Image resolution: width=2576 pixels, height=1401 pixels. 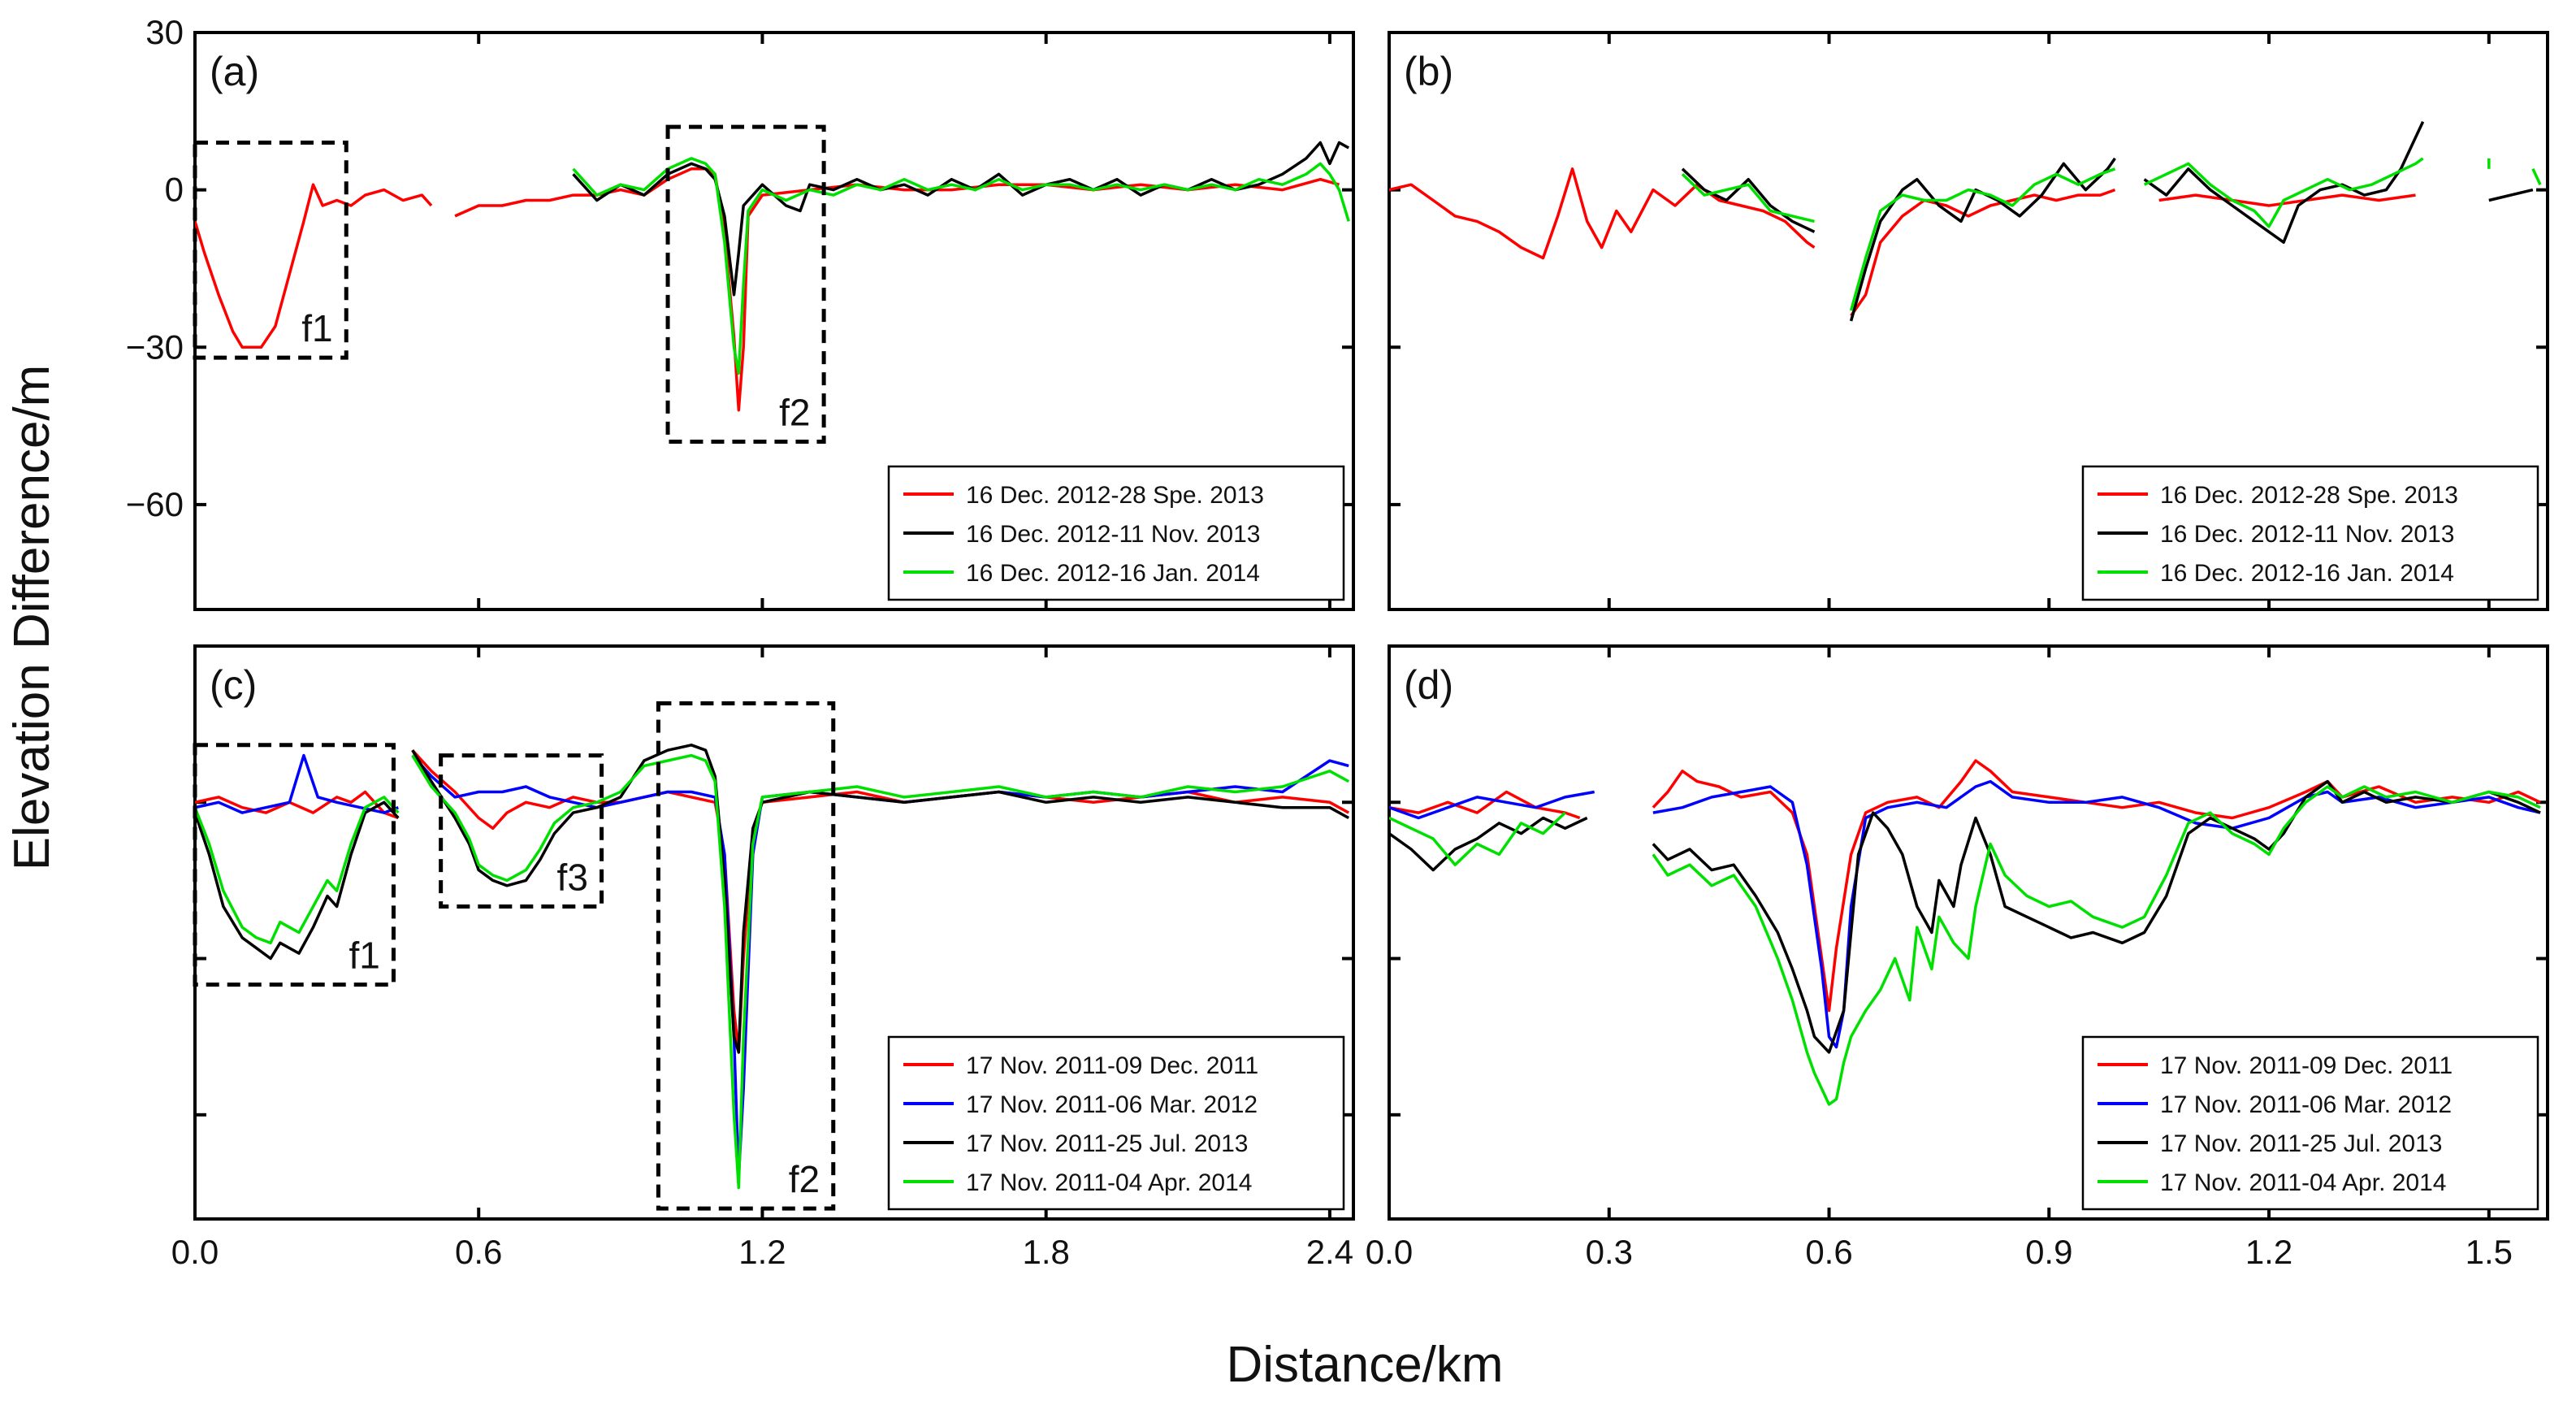 I want to click on y-axis-title: Elevation Difference/m, so click(x=32, y=618).